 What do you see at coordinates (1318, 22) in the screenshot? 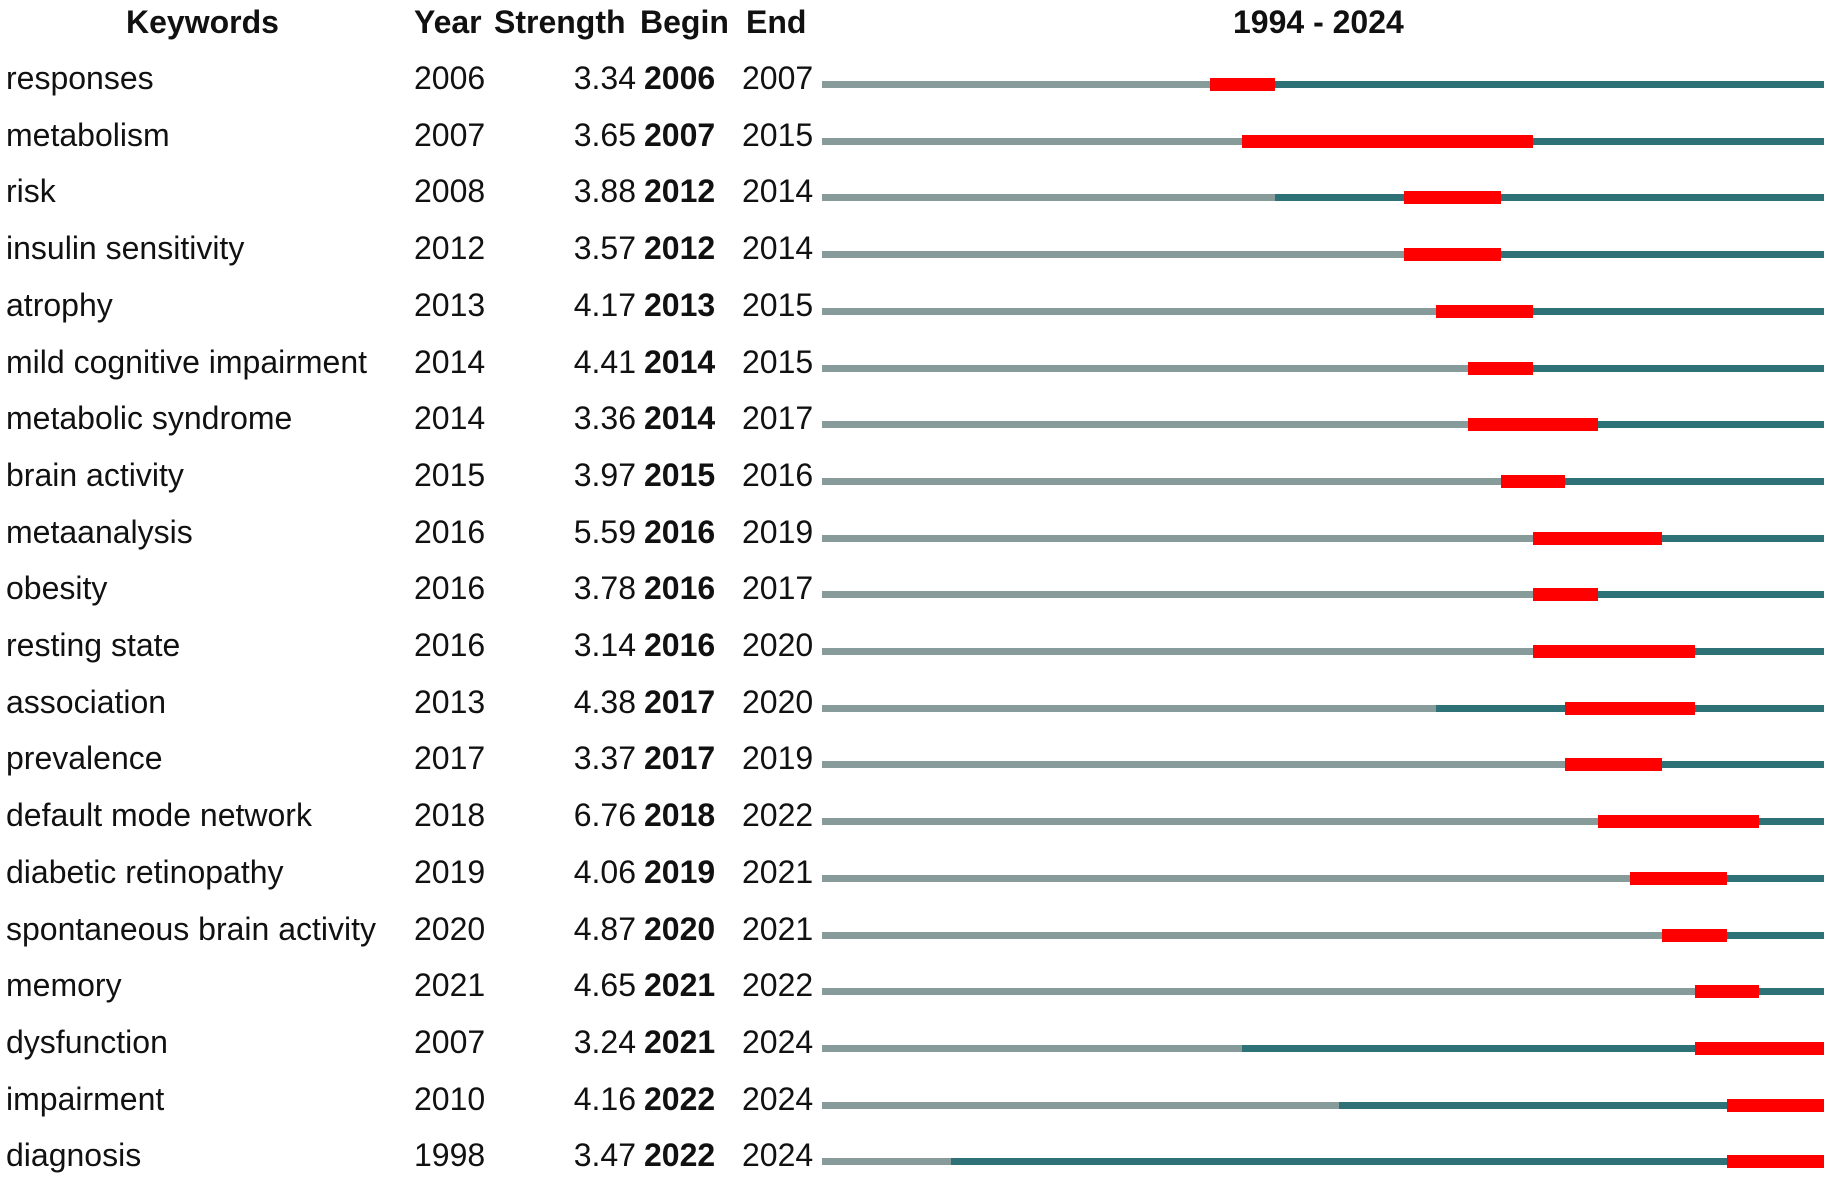
I see `header-period: 1994 - 2024` at bounding box center [1318, 22].